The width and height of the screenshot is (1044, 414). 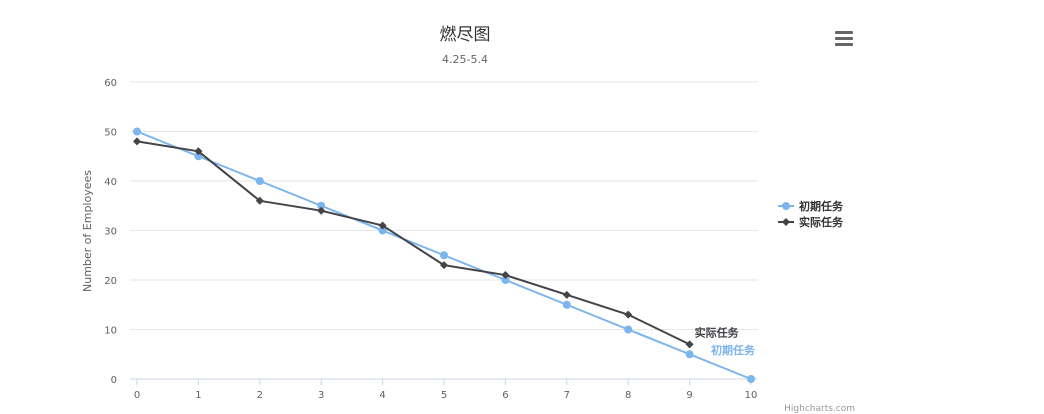 What do you see at coordinates (628, 395) in the screenshot?
I see `x-tick-label: 8` at bounding box center [628, 395].